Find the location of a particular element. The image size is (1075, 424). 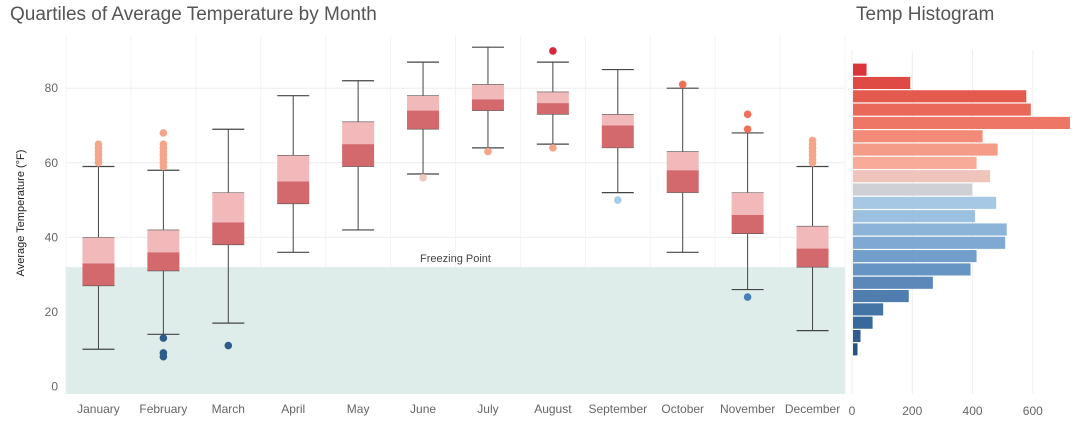

histogram-tick-label: 0 is located at coordinates (852, 411).